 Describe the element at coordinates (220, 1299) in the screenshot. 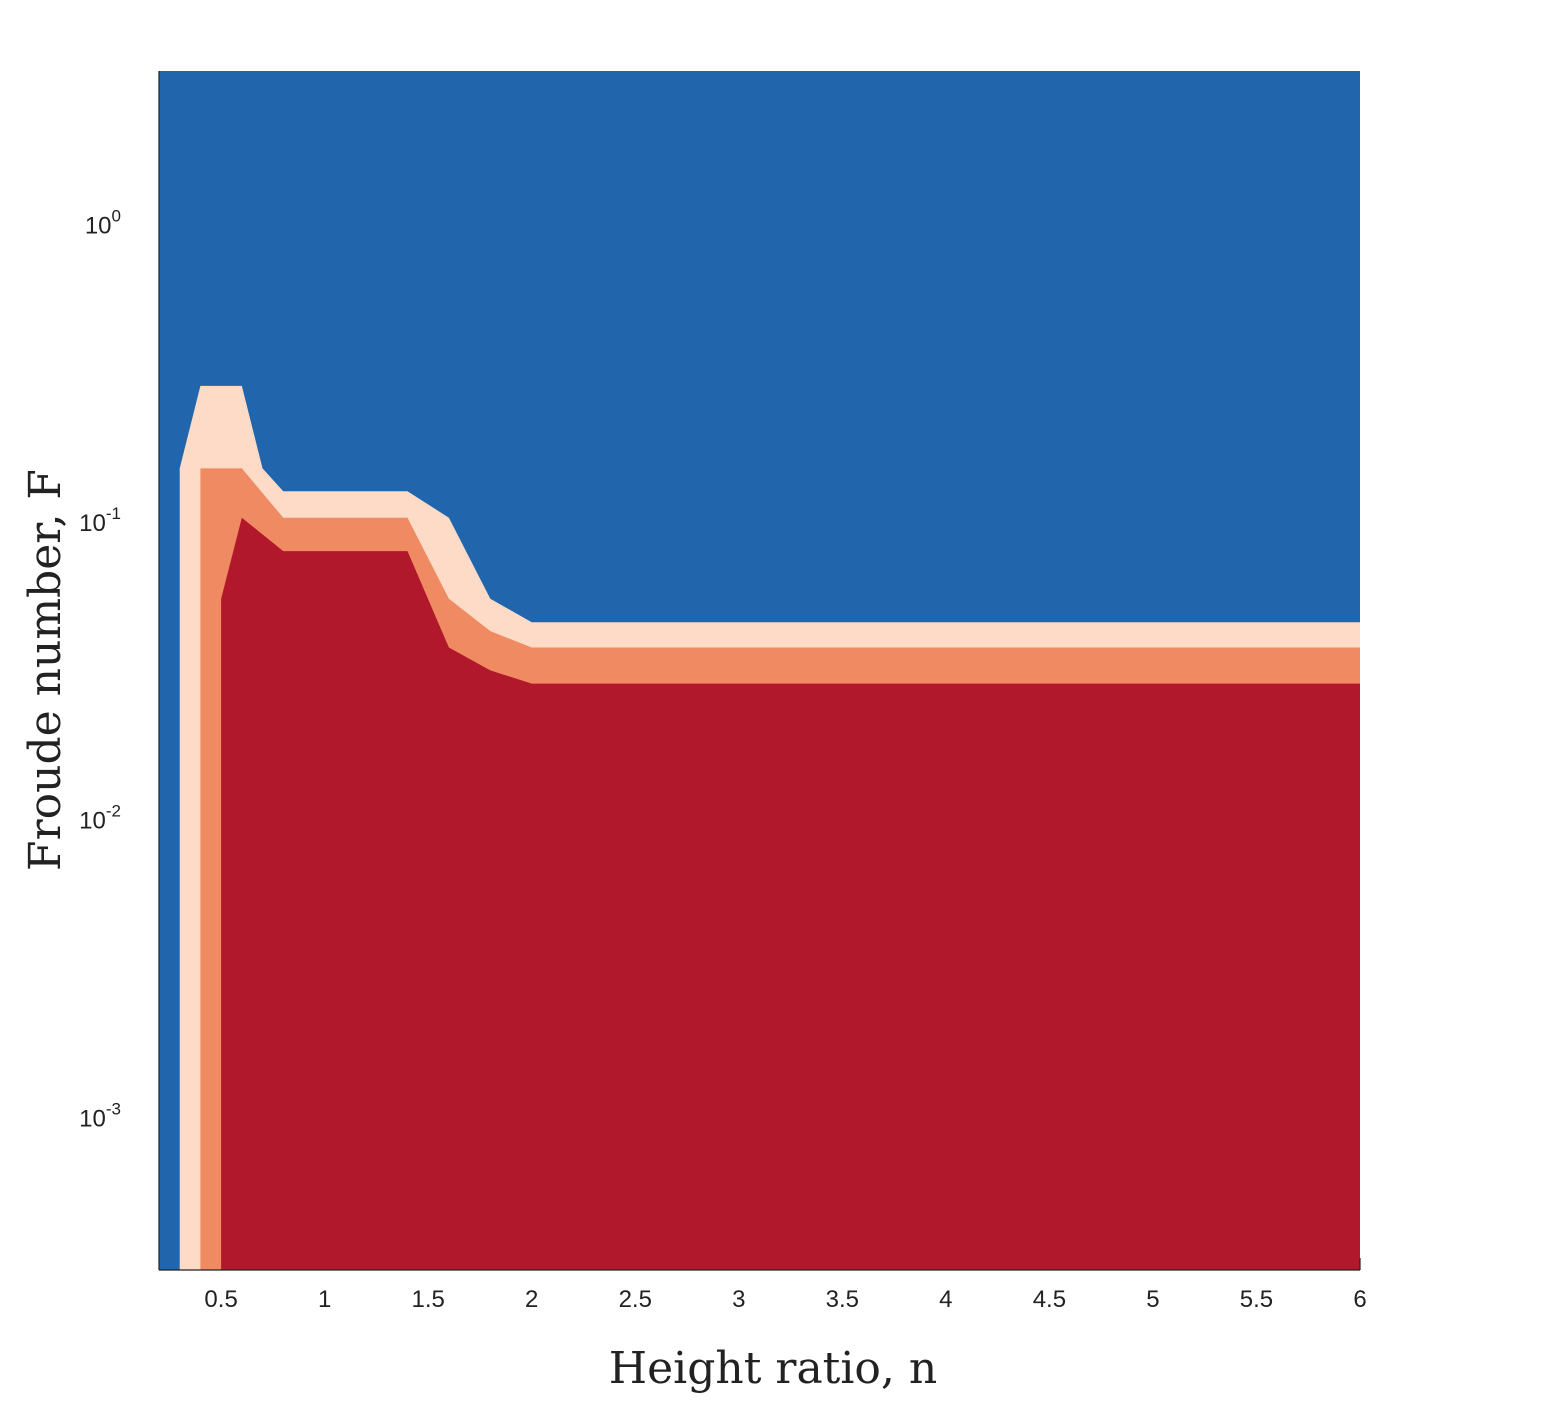

I see `x-tick-label: 0.5` at that location.